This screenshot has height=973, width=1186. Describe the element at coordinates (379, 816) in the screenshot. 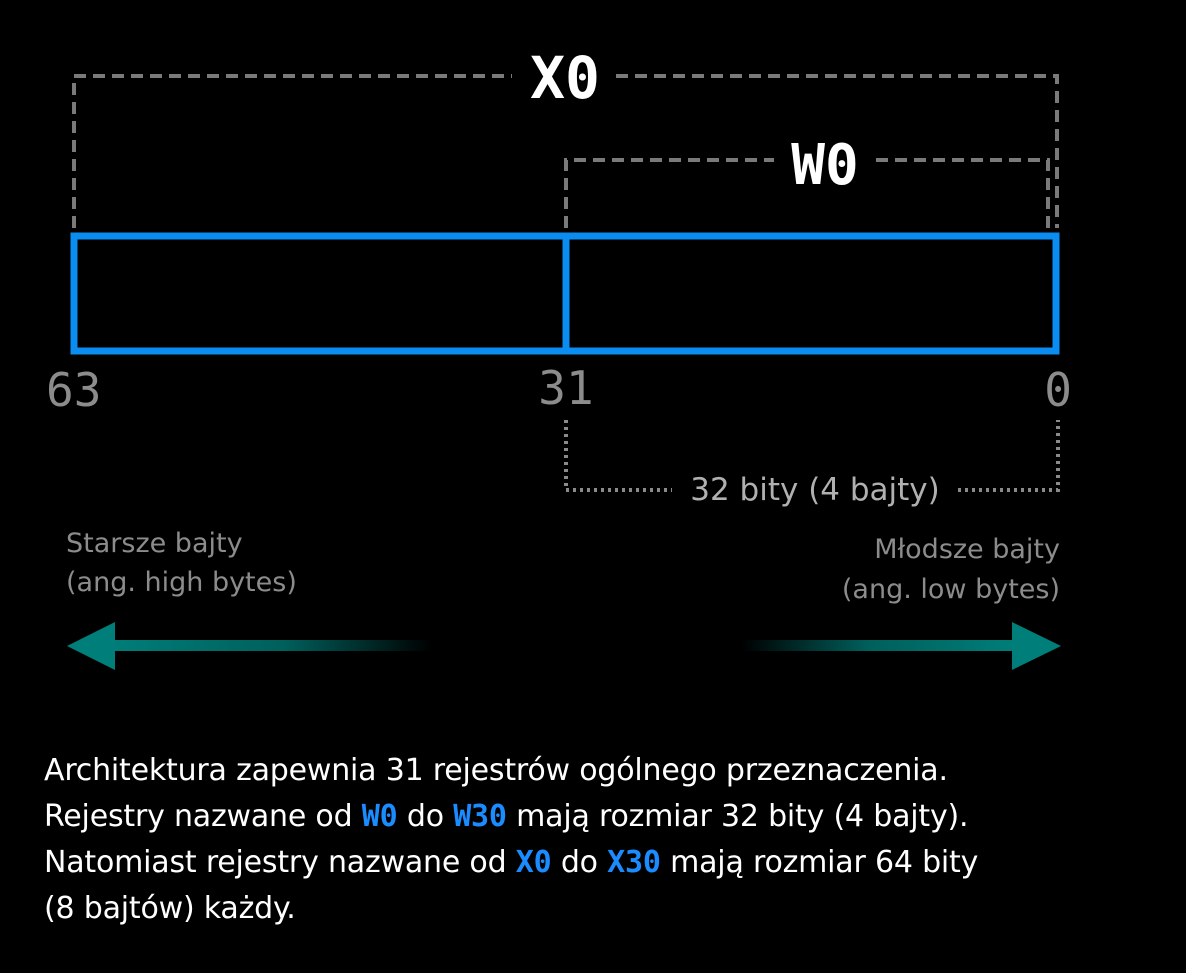

I see `register-name-w0: W0` at that location.